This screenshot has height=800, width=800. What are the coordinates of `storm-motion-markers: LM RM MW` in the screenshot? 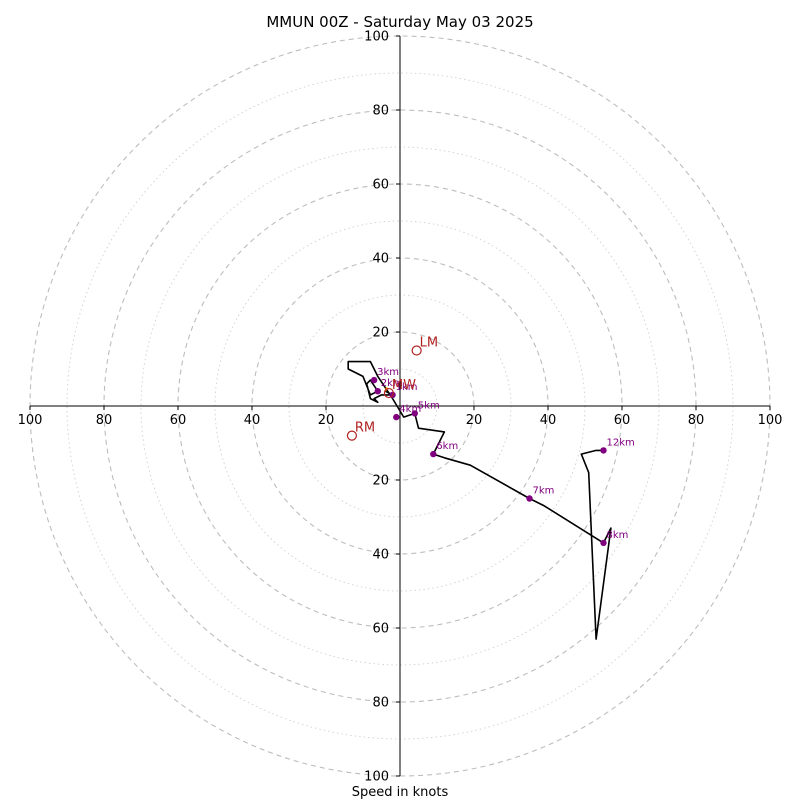 It's located at (392, 388).